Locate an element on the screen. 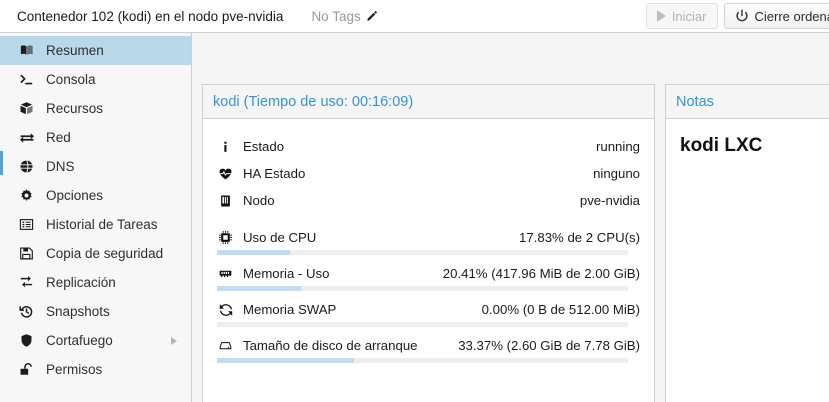 The image size is (829, 402). notes-panel-header: Notas is located at coordinates (747, 102).